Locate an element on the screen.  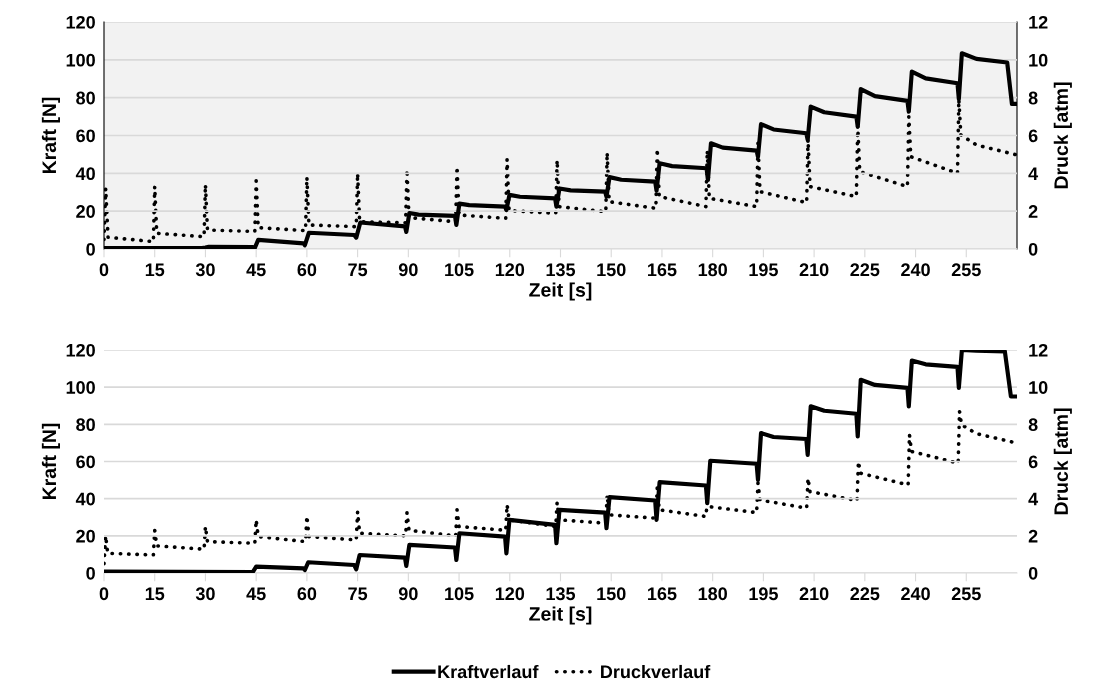
legend-label: Kraftverlauf is located at coordinates (488, 671).